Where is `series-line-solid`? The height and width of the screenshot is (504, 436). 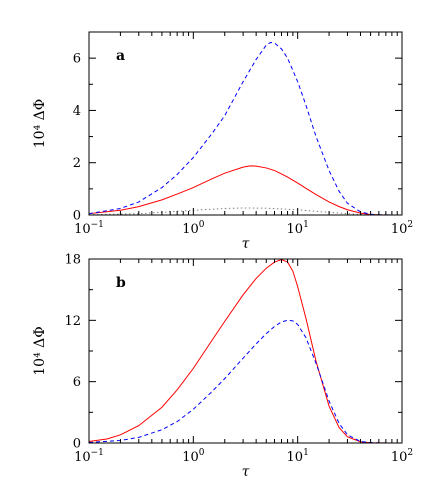
series-line-solid is located at coordinates (245, 190).